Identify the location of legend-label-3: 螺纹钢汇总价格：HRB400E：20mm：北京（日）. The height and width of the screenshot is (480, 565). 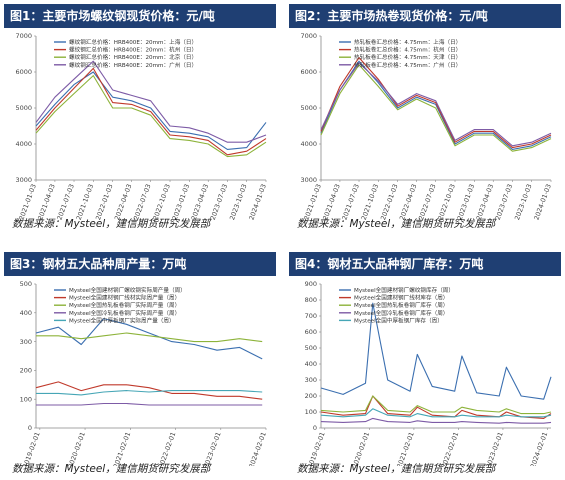
(133, 57).